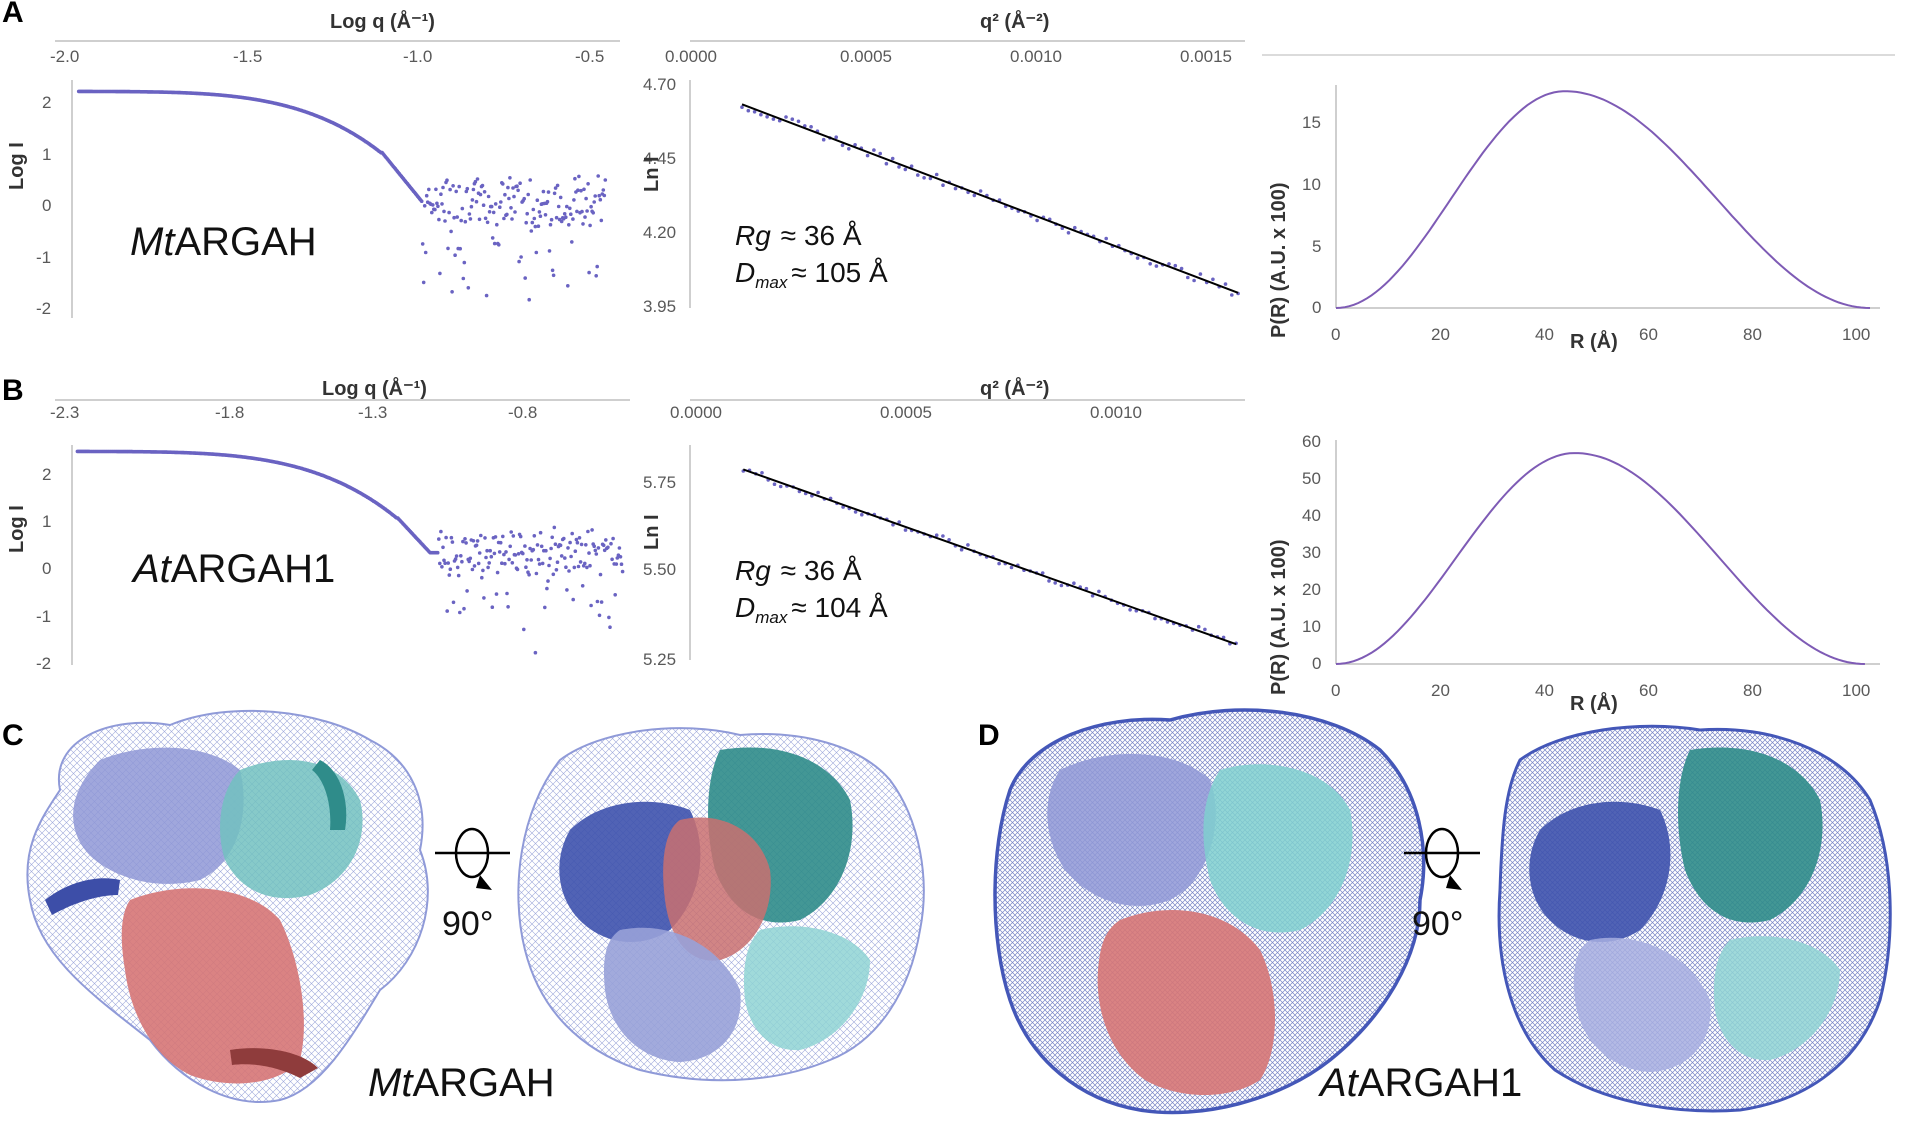 The height and width of the screenshot is (1134, 1909). What do you see at coordinates (229, 412) in the screenshot?
I see `b-scattering-xtick: -1.8` at bounding box center [229, 412].